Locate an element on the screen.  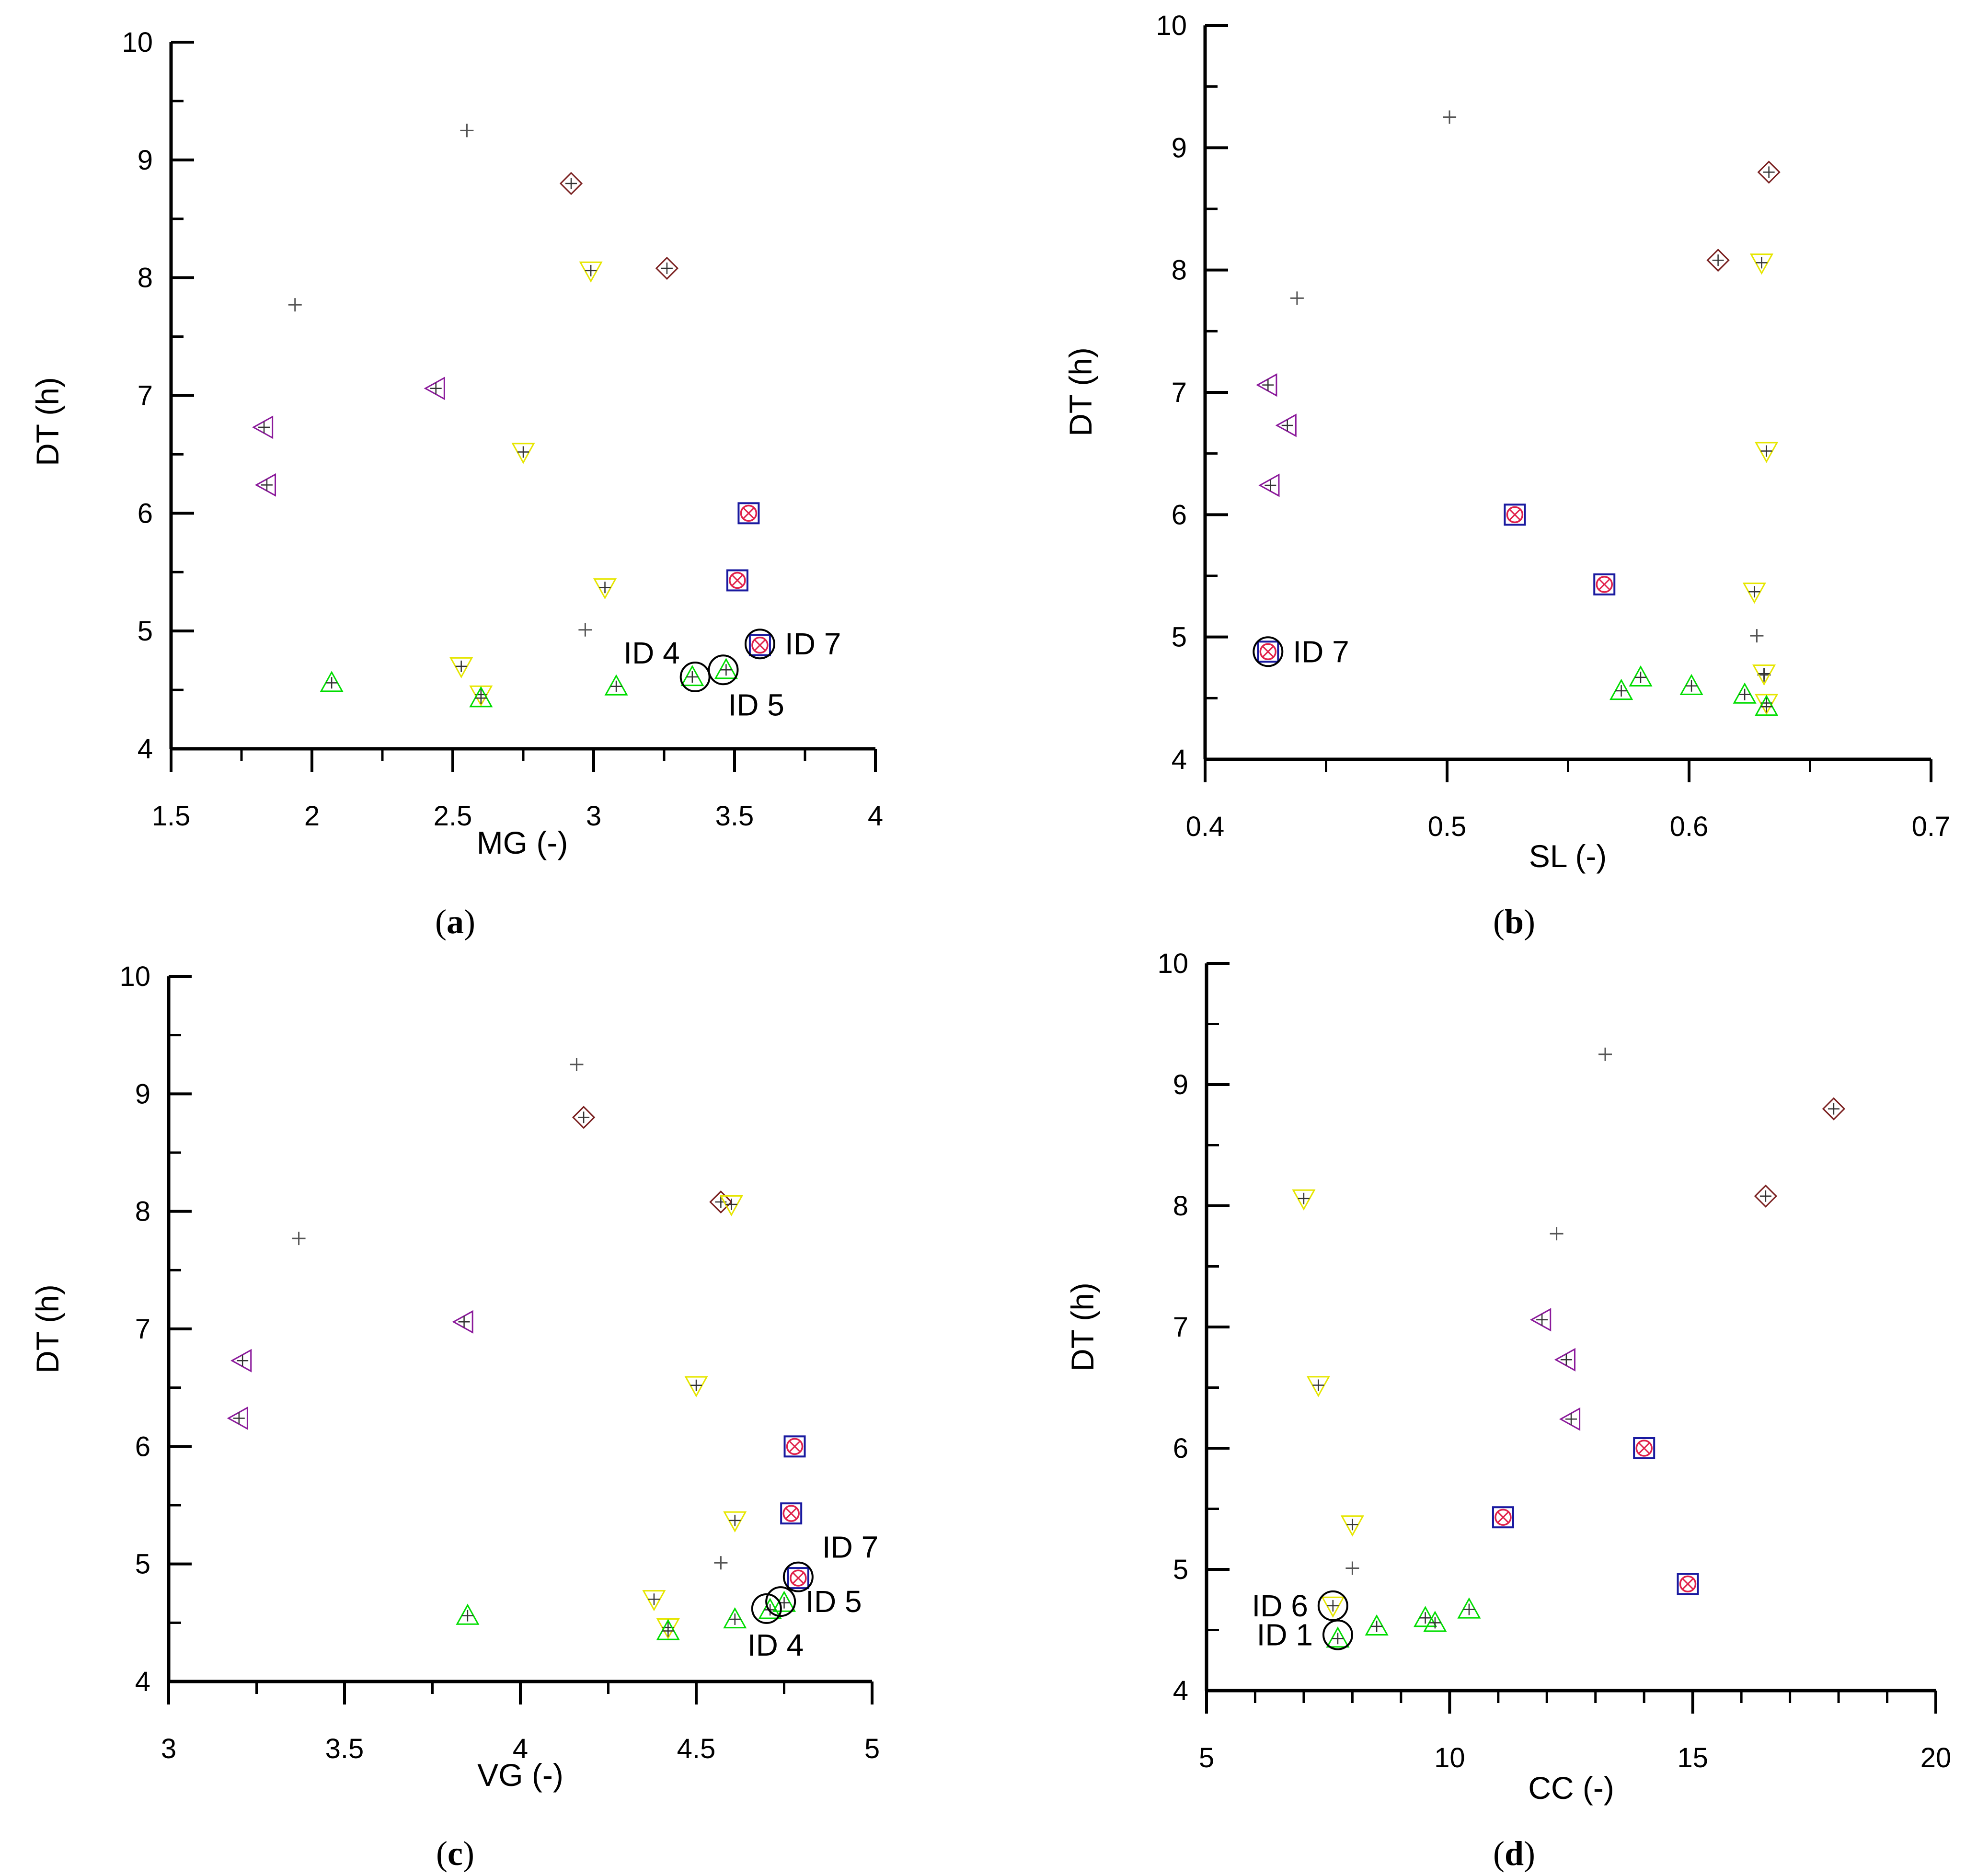
x-tick-label: 2.5 is located at coordinates (453, 816).